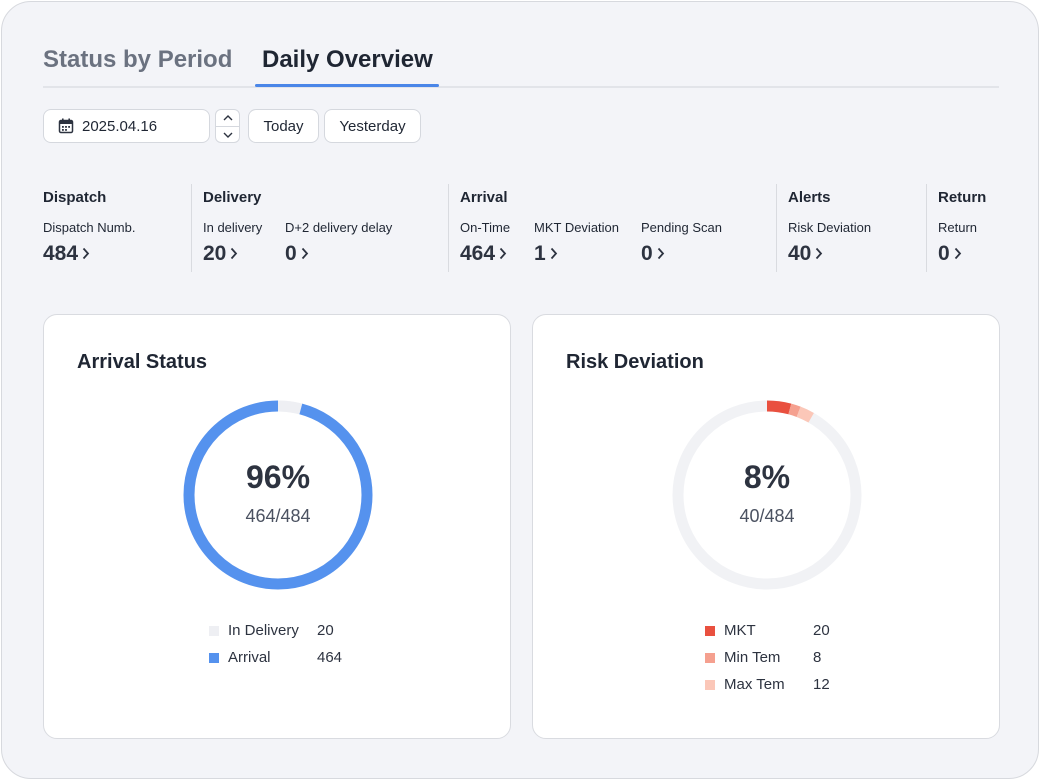 This screenshot has height=780, width=1040. Describe the element at coordinates (576, 254) in the screenshot. I see `metric-value: 1` at that location.